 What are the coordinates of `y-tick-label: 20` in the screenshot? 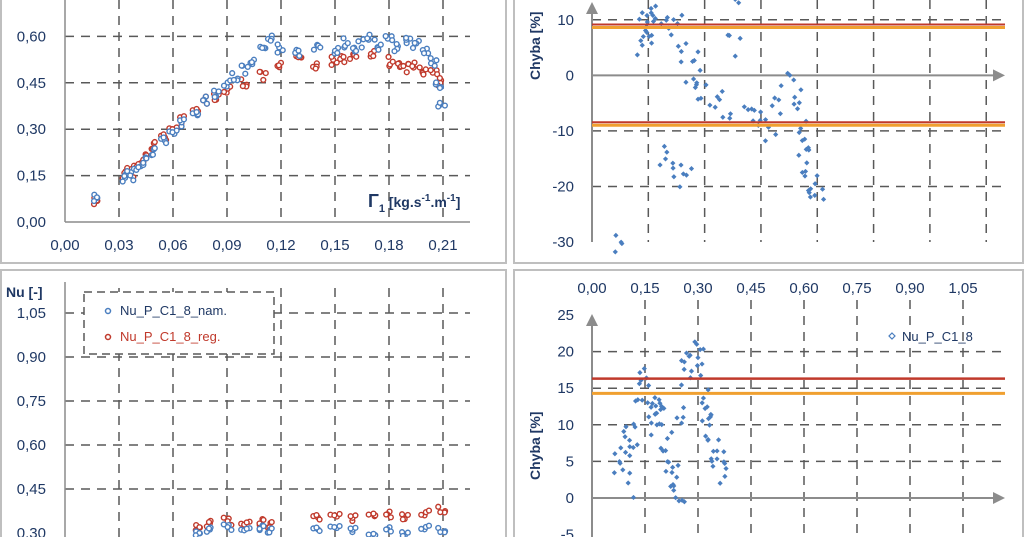 It's located at (565, 352).